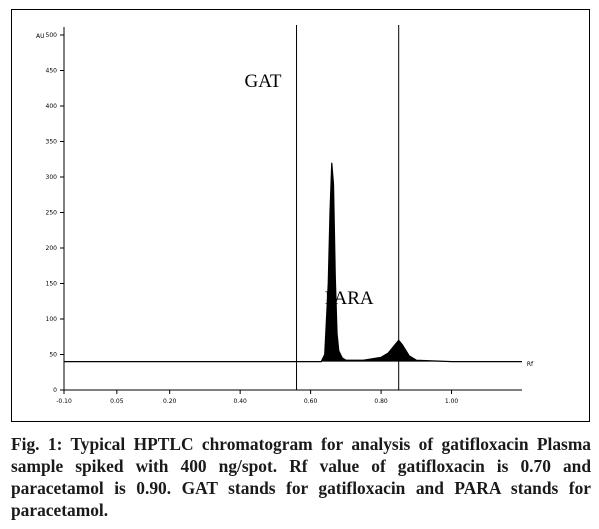 The width and height of the screenshot is (599, 529). I want to click on y-tick-label: 450, so click(52, 71).